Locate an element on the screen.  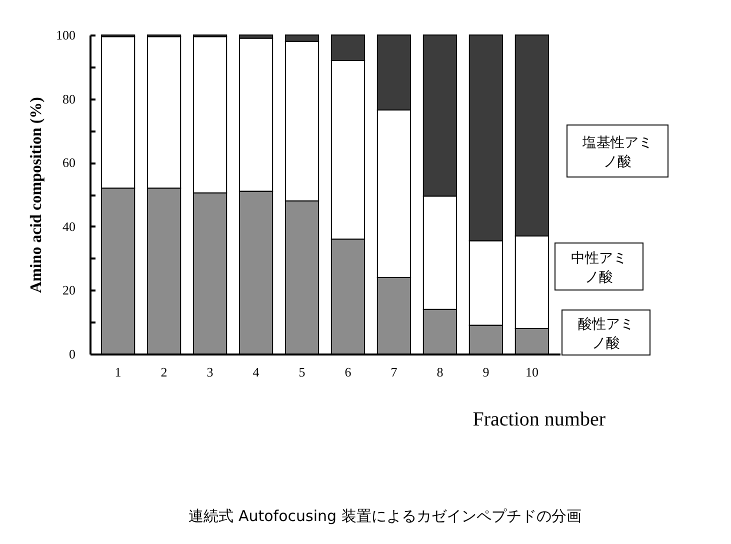
y-tick-label: 40 is located at coordinates (69, 226).